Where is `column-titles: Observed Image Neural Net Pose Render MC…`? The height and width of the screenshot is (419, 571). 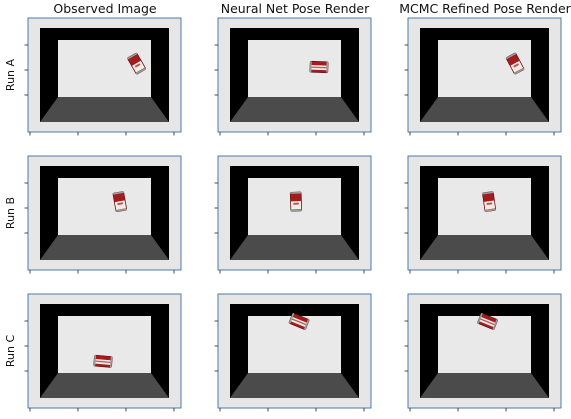 column-titles: Observed Image Neural Net Pose Render MC… is located at coordinates (312, 8).